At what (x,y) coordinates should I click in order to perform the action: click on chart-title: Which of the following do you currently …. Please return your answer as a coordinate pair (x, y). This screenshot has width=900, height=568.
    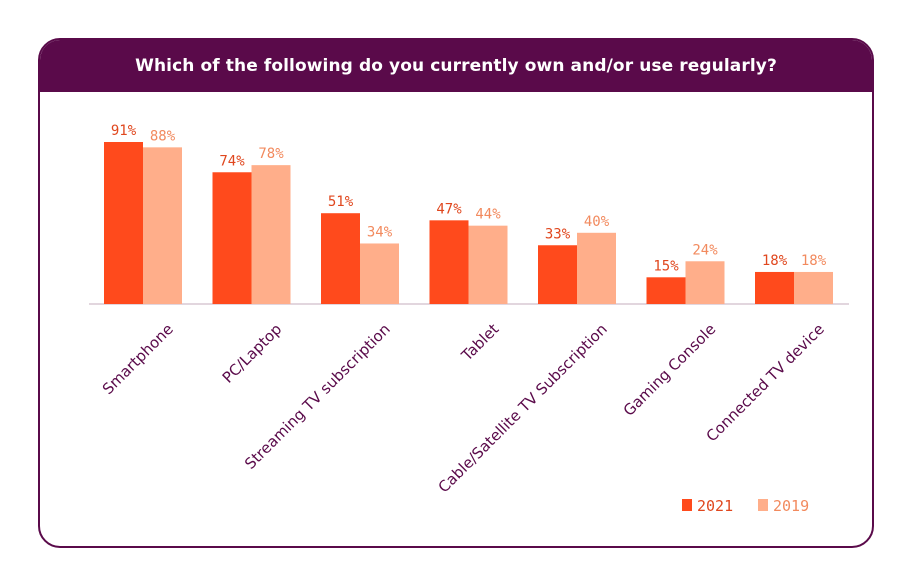
    Looking at the image, I should click on (456, 66).